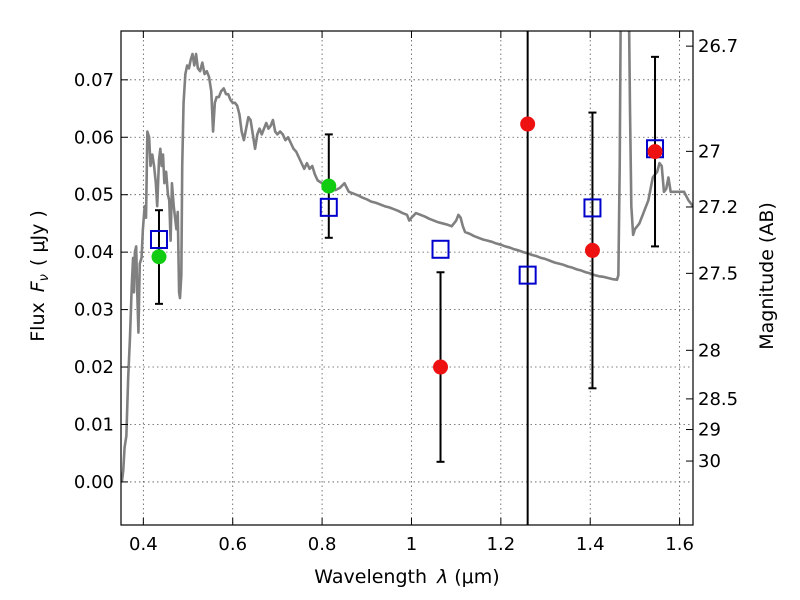  Describe the element at coordinates (94, 80) in the screenshot. I see `y-tick-label: 0.07` at that location.